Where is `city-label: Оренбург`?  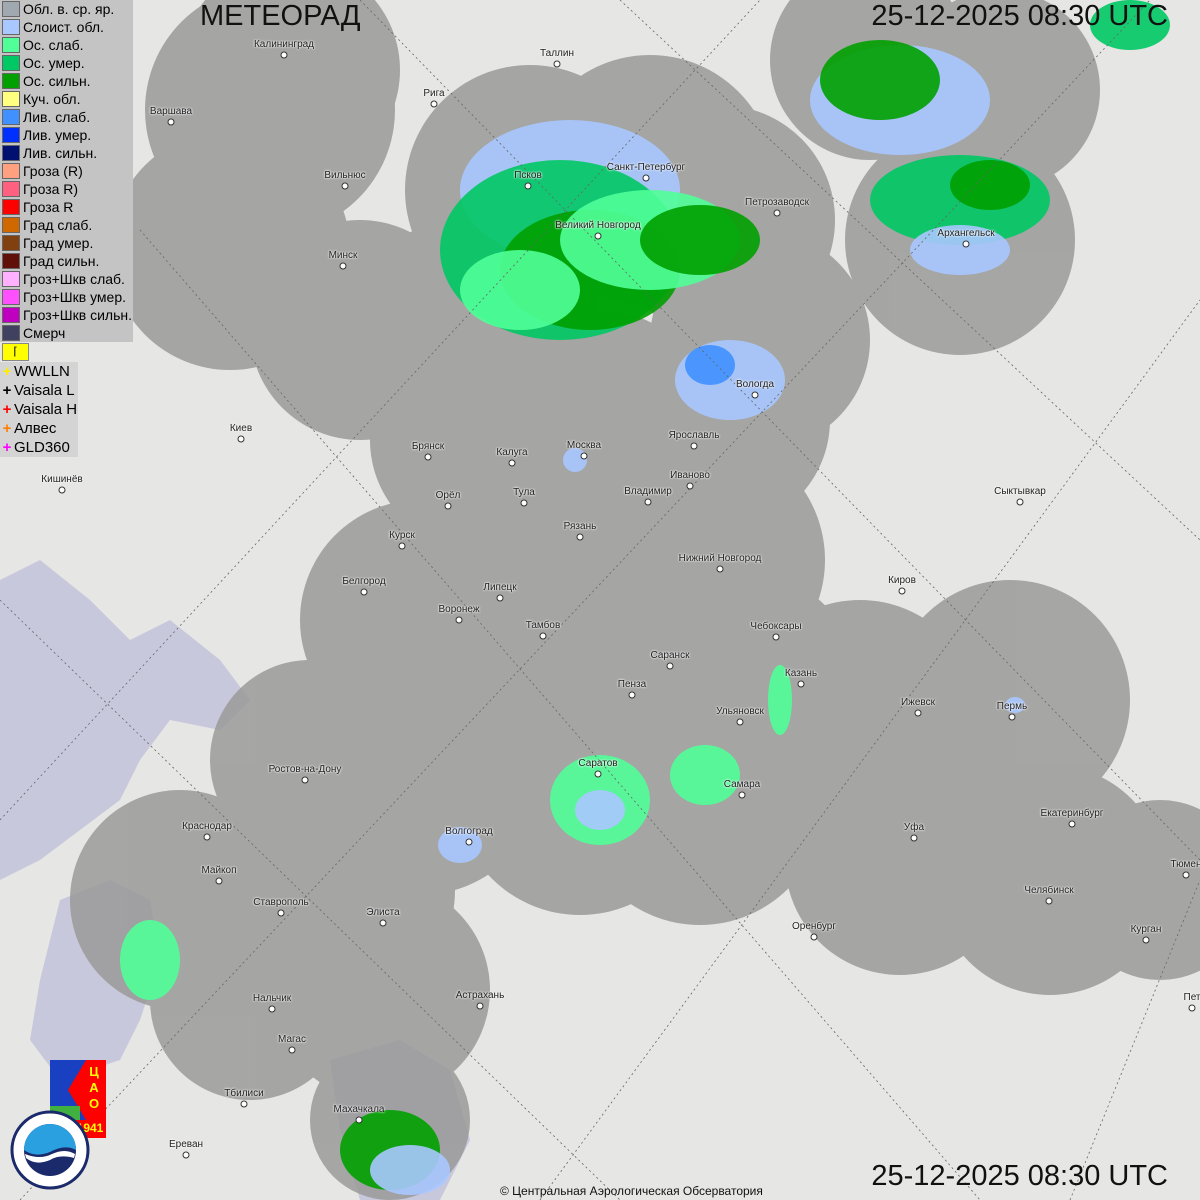
city-label: Оренбург is located at coordinates (814, 926).